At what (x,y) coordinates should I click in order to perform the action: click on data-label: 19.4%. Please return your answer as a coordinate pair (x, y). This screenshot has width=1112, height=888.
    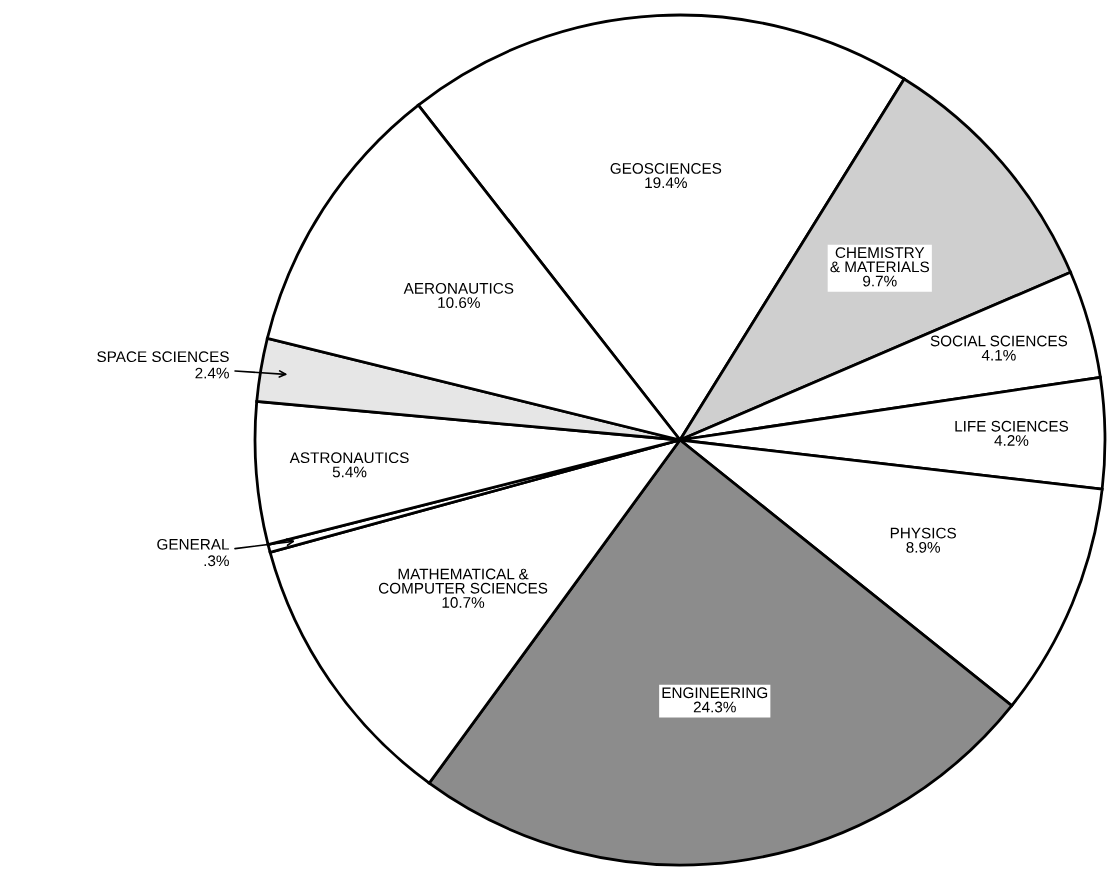
    Looking at the image, I should click on (666, 183).